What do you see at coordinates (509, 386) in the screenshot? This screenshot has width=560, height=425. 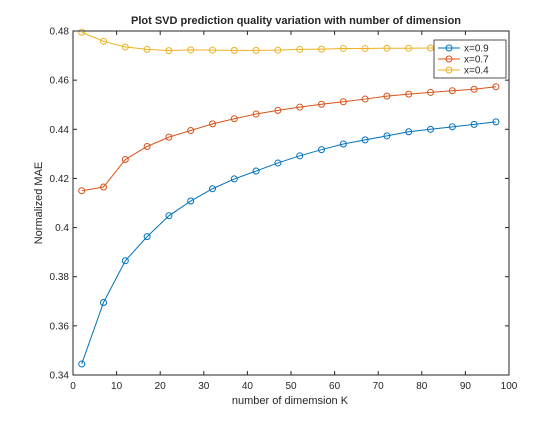 I see `x-tick-label: 100` at bounding box center [509, 386].